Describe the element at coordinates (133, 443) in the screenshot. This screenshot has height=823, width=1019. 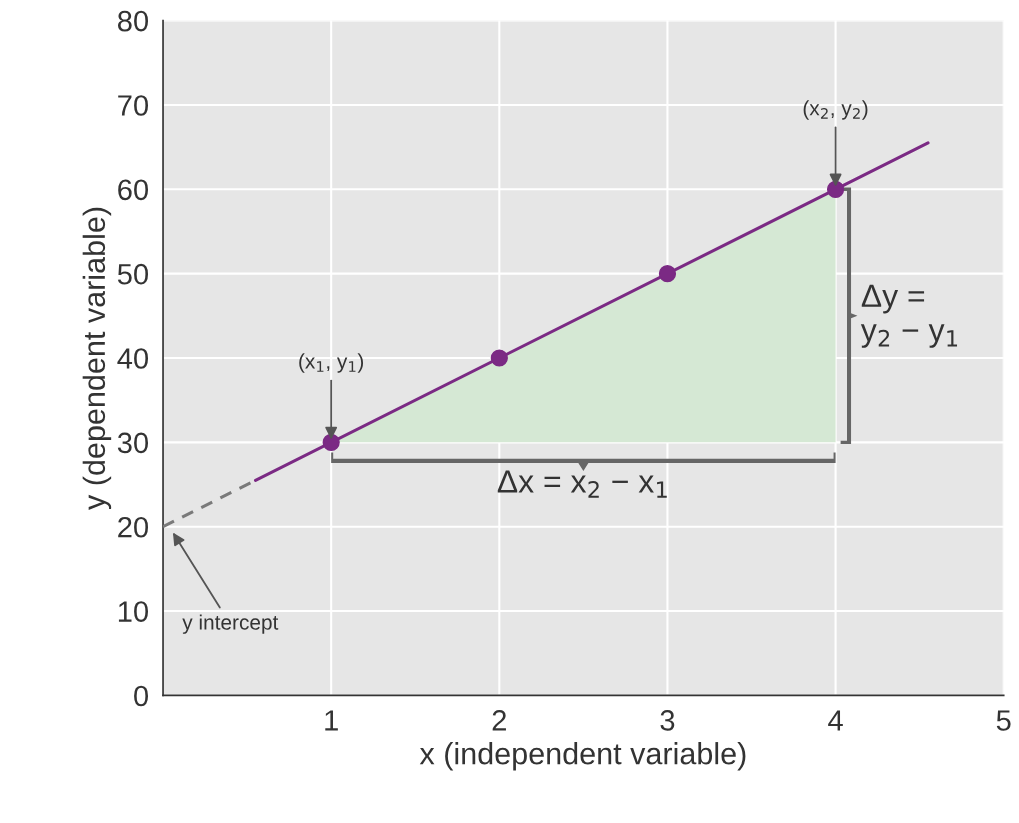
I see `y-tick-label: 30` at that location.